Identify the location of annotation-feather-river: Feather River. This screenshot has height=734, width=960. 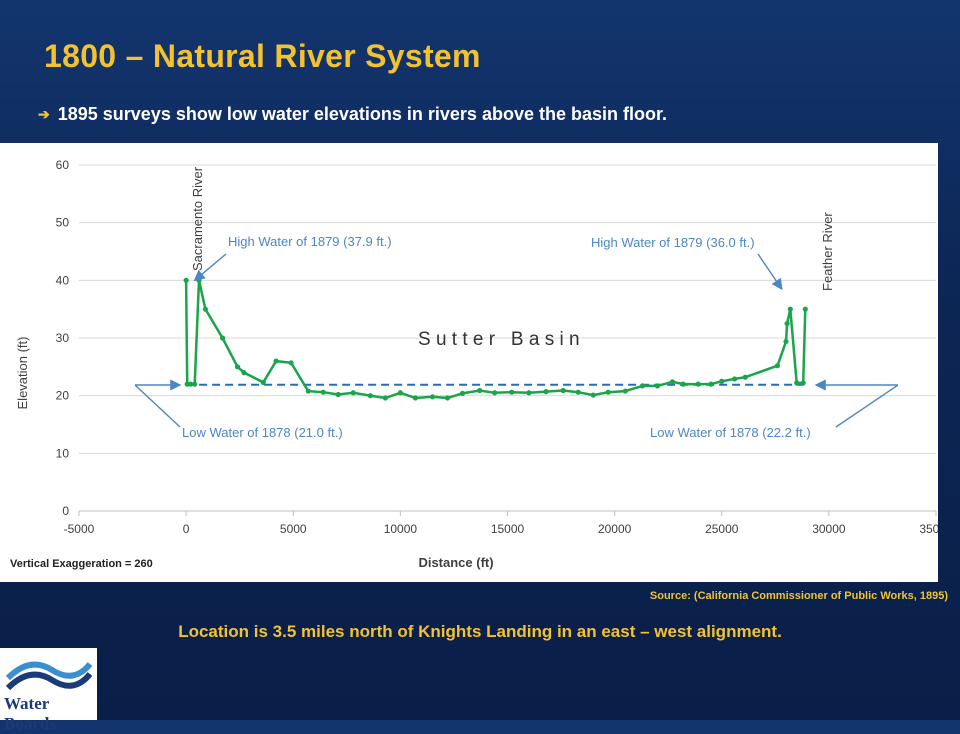
(827, 251).